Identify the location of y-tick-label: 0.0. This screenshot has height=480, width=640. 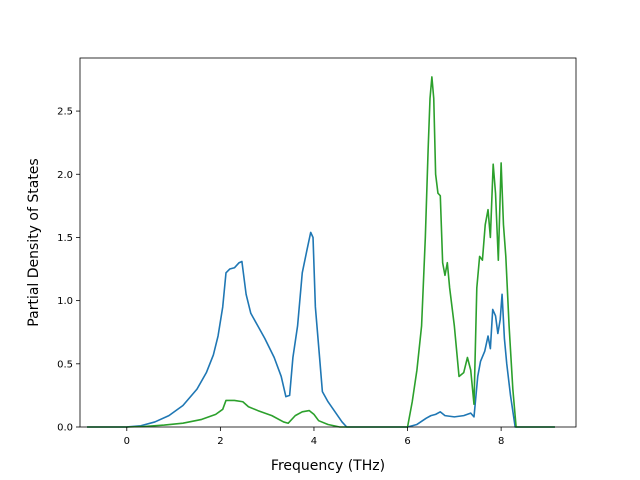
(65, 428).